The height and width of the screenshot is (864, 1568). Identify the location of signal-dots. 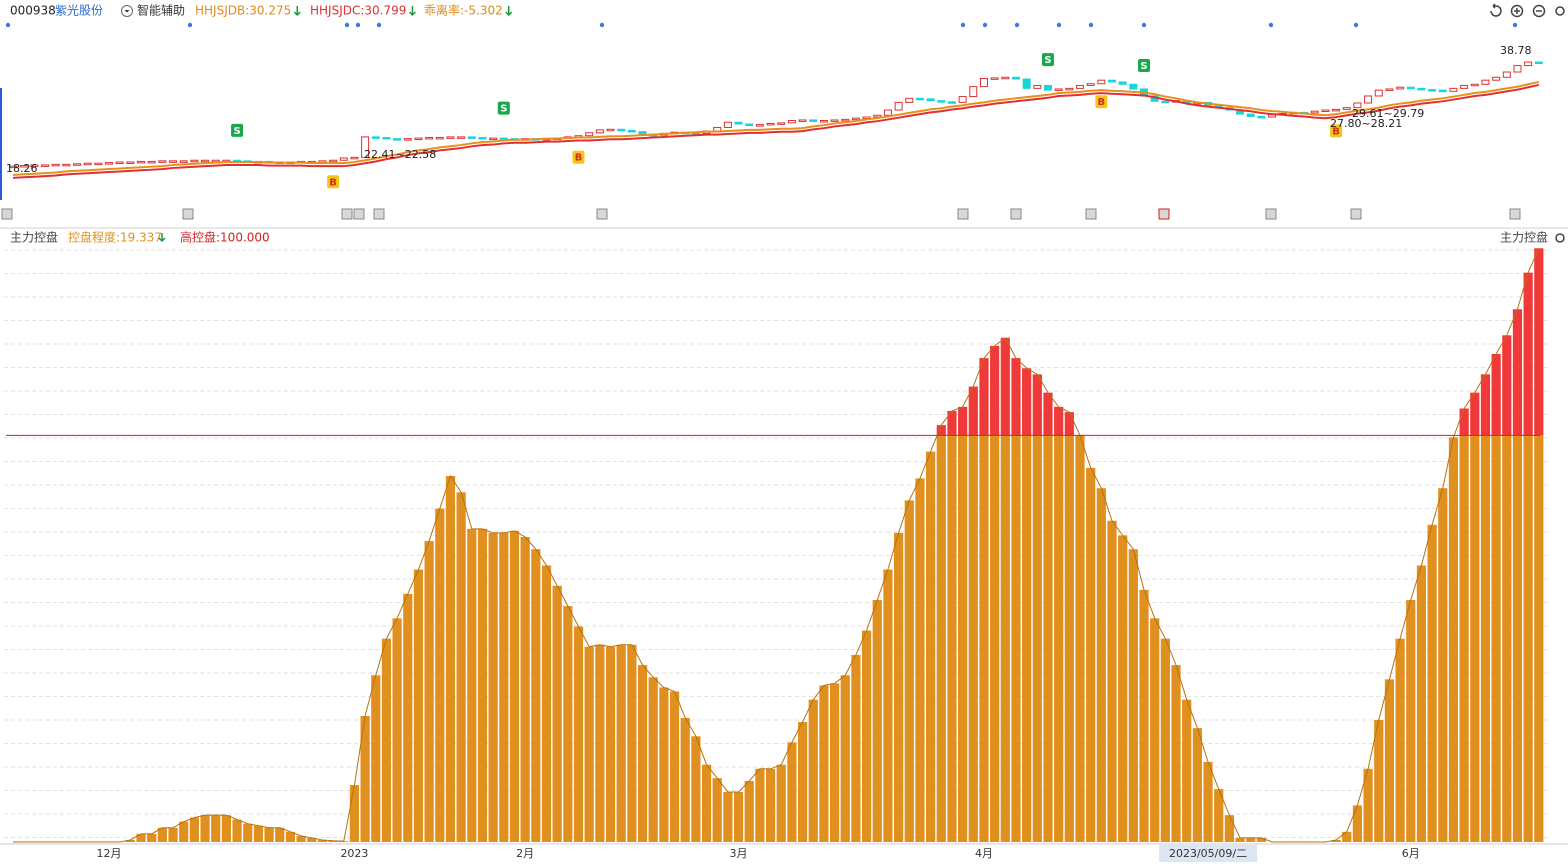
(761, 25).